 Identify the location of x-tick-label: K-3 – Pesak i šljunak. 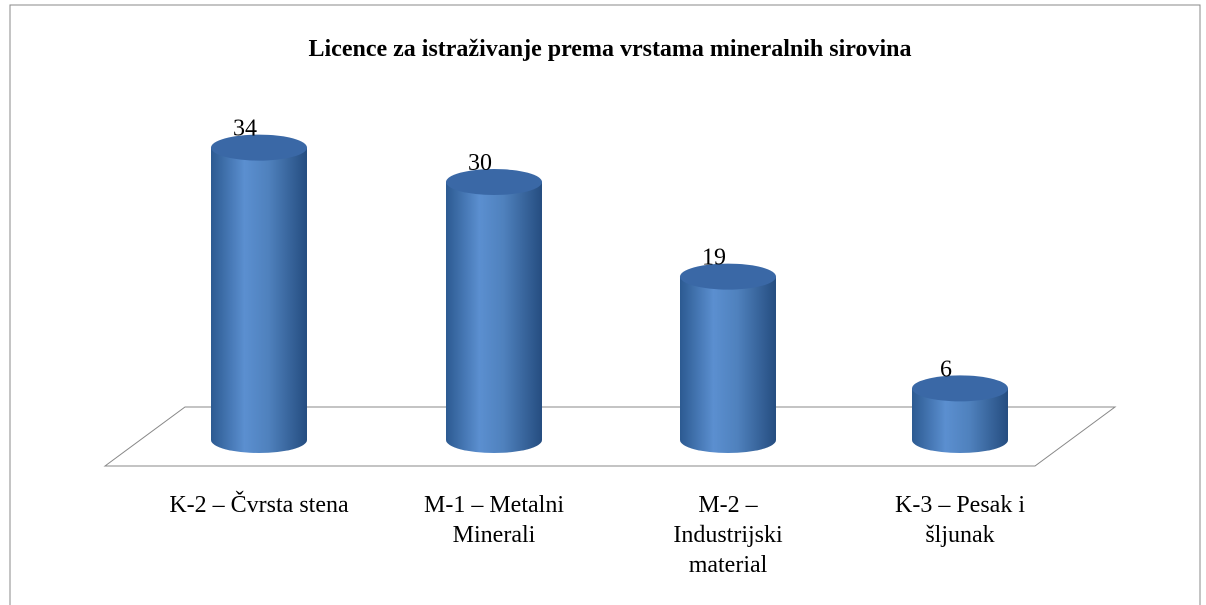
(960, 520).